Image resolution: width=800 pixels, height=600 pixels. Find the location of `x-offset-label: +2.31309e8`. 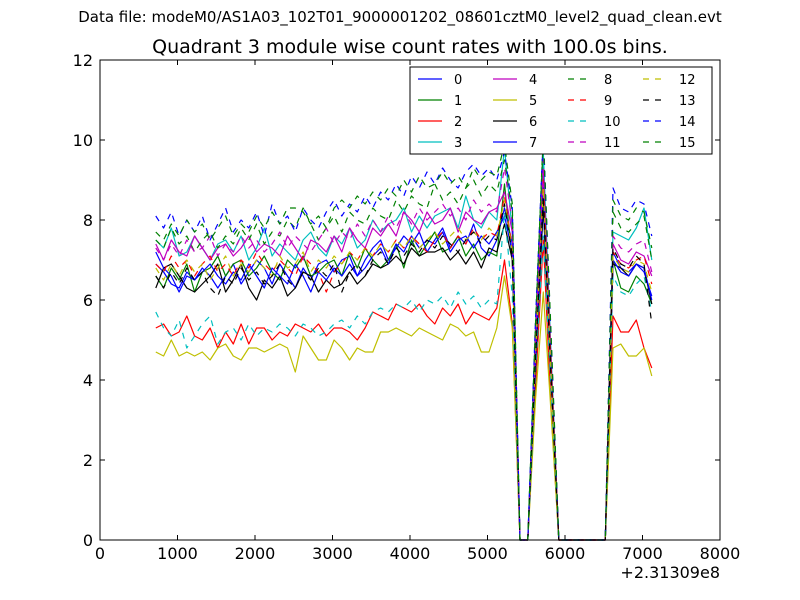

x-offset-label: +2.31309e8 is located at coordinates (670, 572).